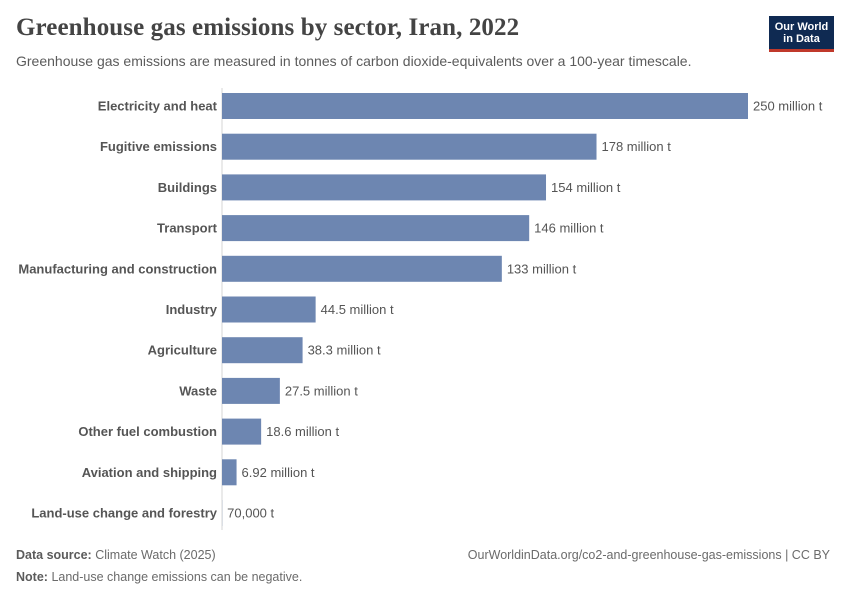 The height and width of the screenshot is (600, 850). Describe the element at coordinates (158, 106) in the screenshot. I see `category-label: Electricity and heat` at that location.